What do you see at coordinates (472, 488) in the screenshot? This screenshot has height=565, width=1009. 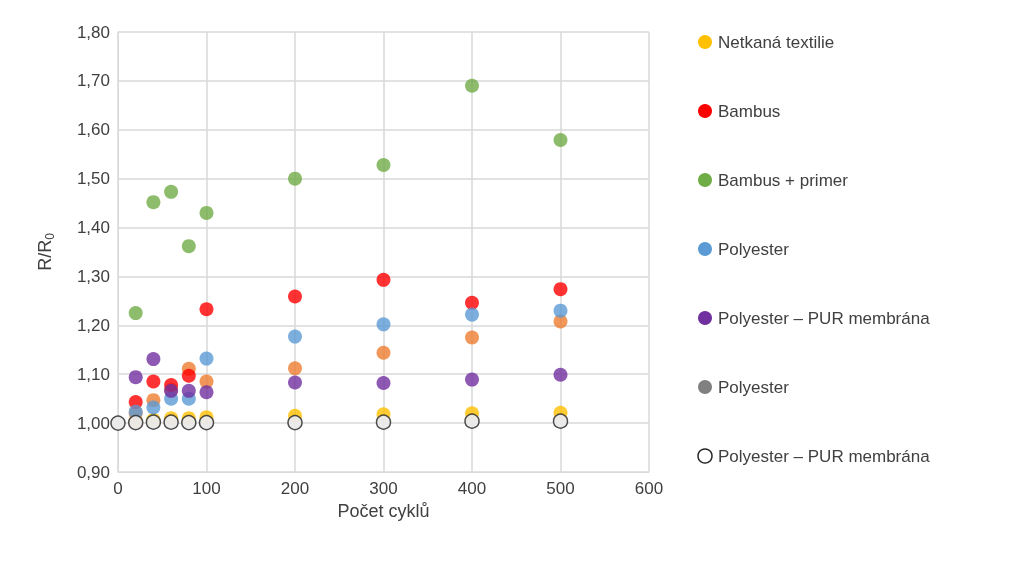 I see `x-tick-label: 400` at bounding box center [472, 488].